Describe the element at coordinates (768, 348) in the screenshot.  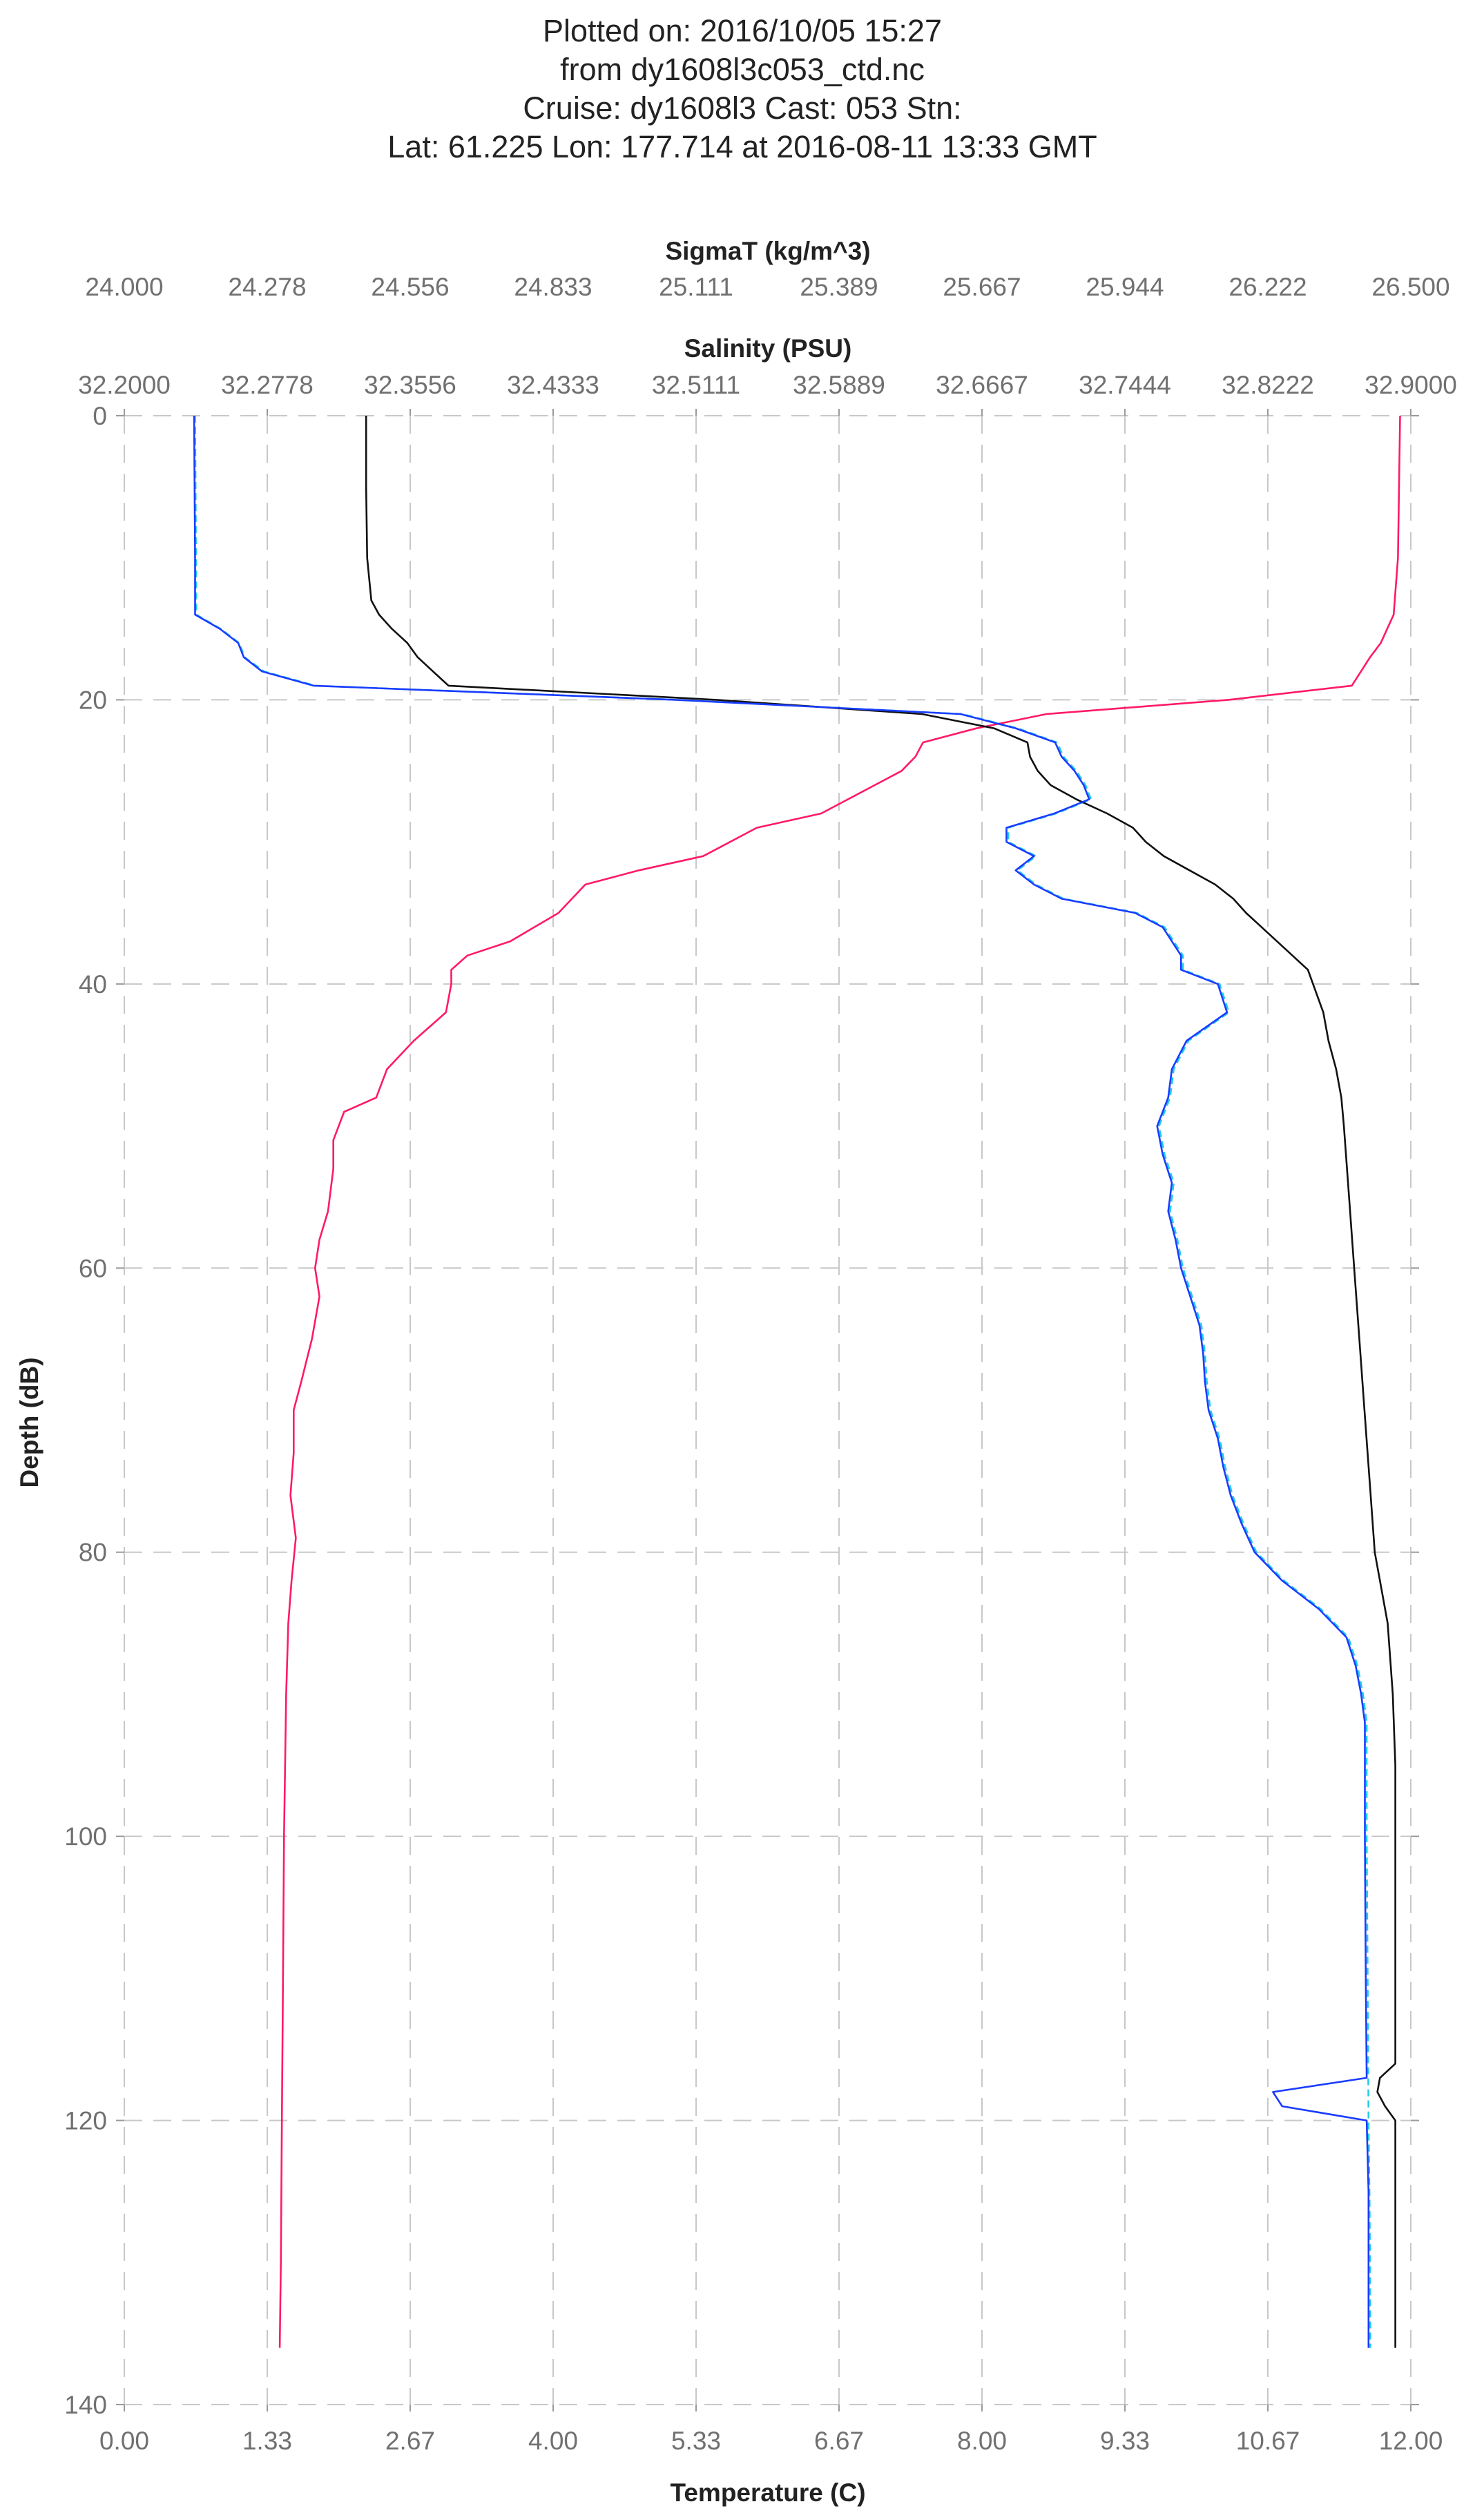
I see `salinity-axis-title: Salinity (PSU)` at that location.